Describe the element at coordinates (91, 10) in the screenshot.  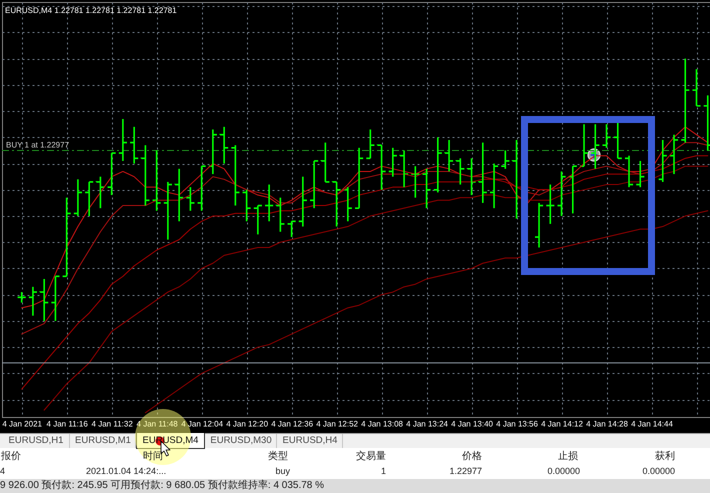
I see `chart-title: EURUSD,M4 1.22781 1.22781 1.22781 1.22781` at that location.